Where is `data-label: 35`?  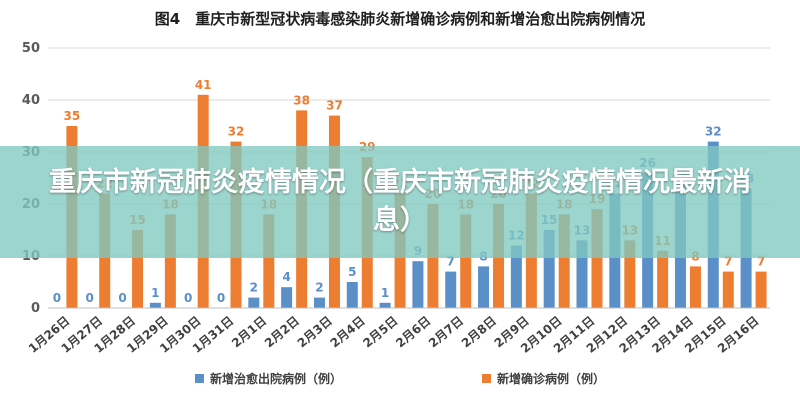 data-label: 35 is located at coordinates (72, 116).